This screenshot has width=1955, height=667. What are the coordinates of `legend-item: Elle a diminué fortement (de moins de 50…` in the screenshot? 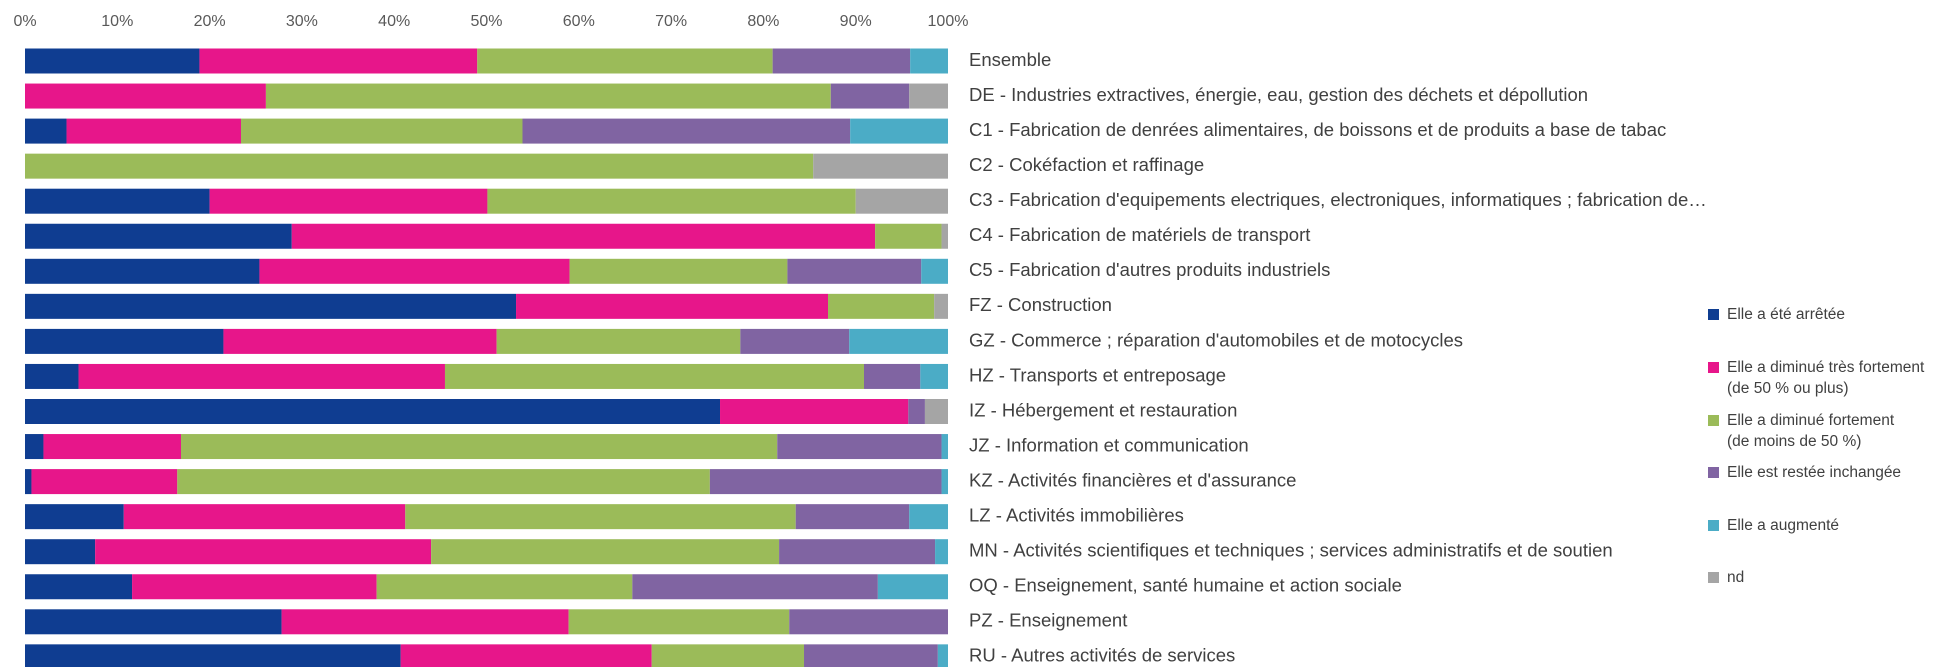 It's located at (1801, 431).